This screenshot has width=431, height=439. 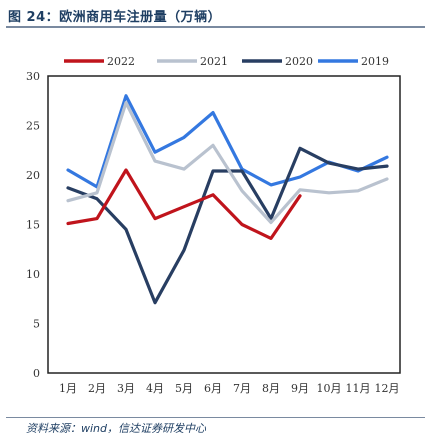 I want to click on x-tick-label: 4月, so click(x=155, y=388).